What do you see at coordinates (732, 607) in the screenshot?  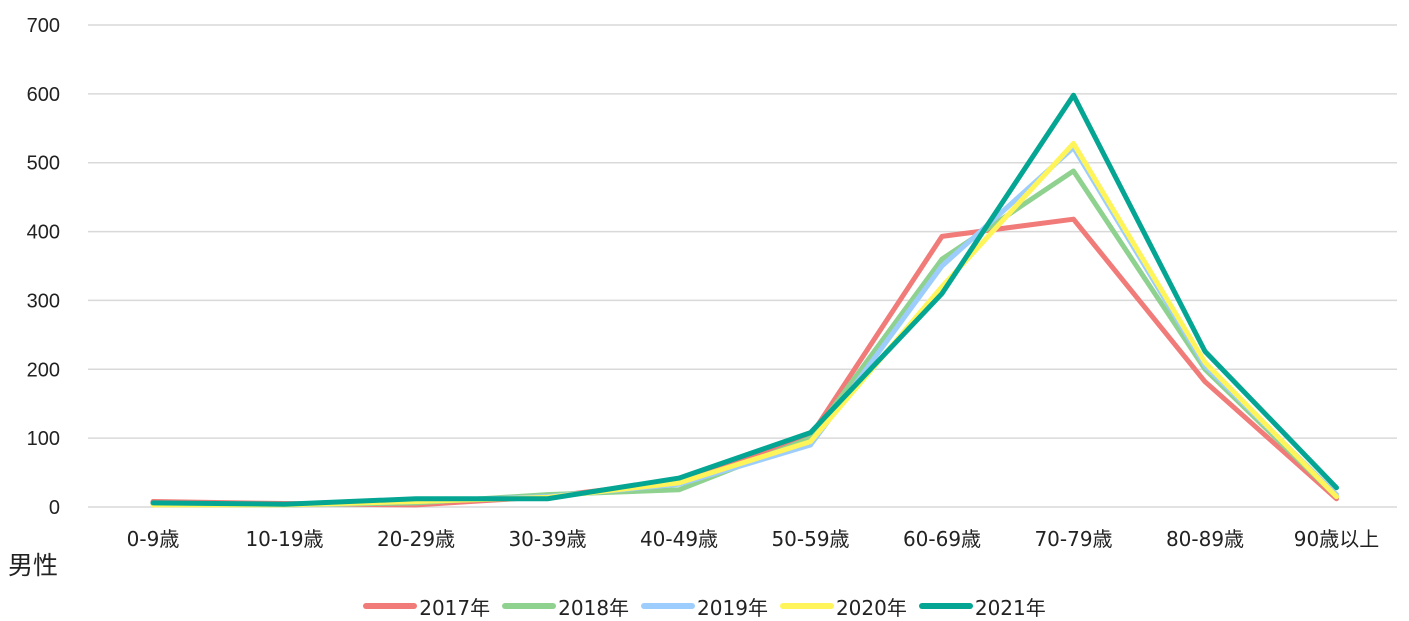 I see `legend-label: 2019年` at bounding box center [732, 607].